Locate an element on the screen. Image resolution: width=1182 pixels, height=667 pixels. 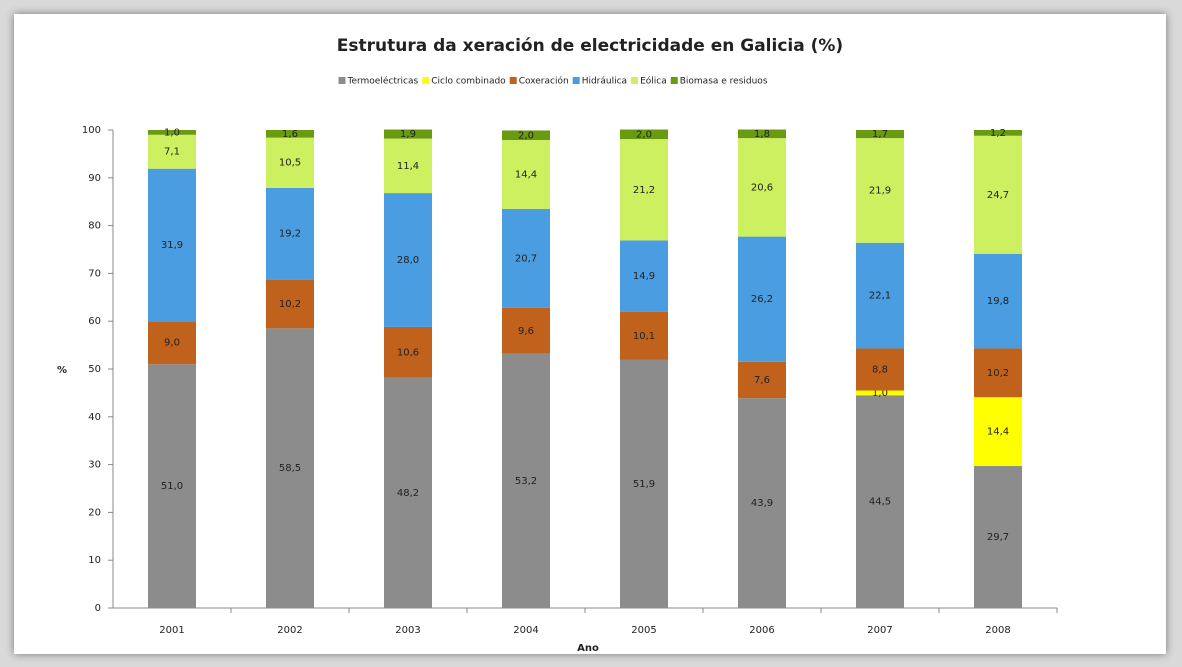
data-label: 7,6 is located at coordinates (762, 380).